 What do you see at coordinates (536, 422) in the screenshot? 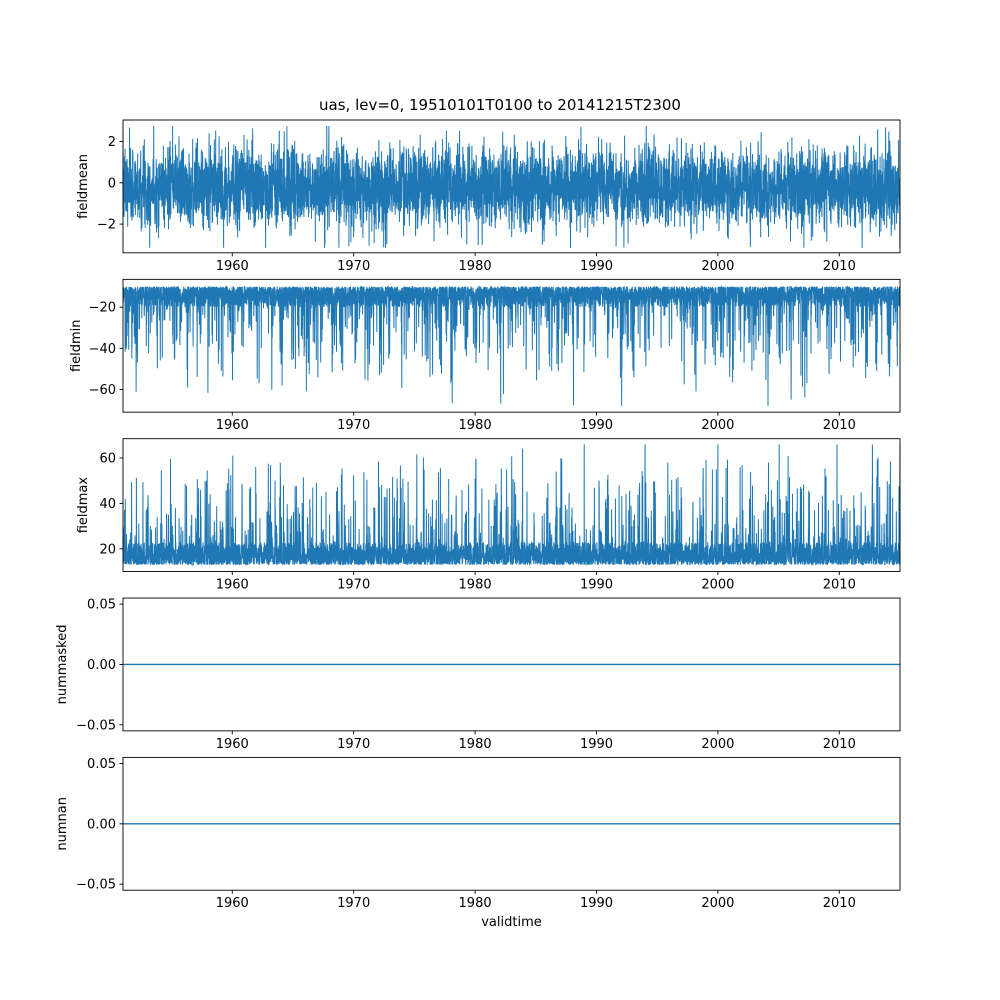
I see `fieldmin-x-ticks: 1960 1970 1980 1990 2000 2010` at bounding box center [536, 422].